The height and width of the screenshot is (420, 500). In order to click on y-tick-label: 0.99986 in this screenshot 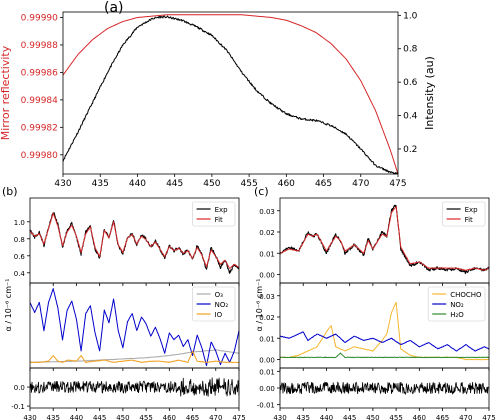, I will do `click(39, 73)`.